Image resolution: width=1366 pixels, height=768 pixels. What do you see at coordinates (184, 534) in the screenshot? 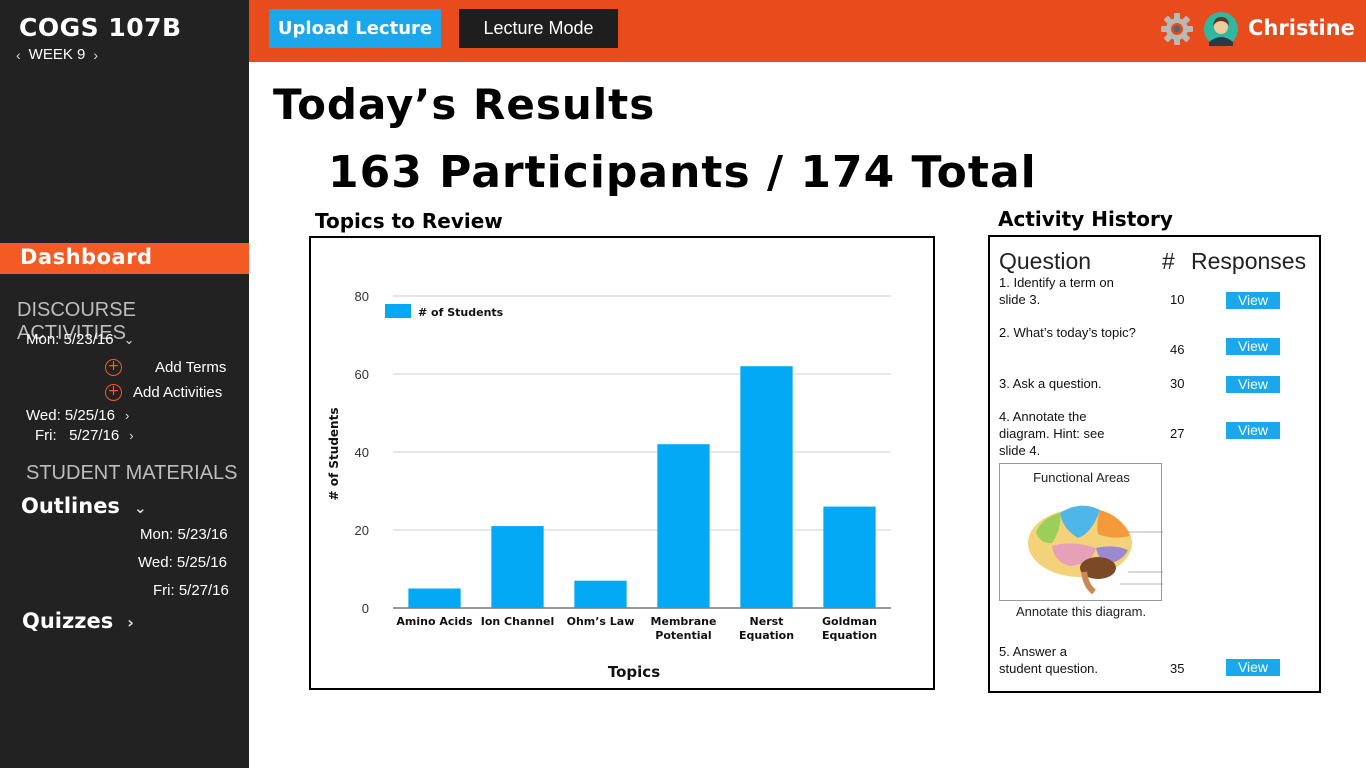
I see `outline-item: Mon: 5/23/16` at bounding box center [184, 534].